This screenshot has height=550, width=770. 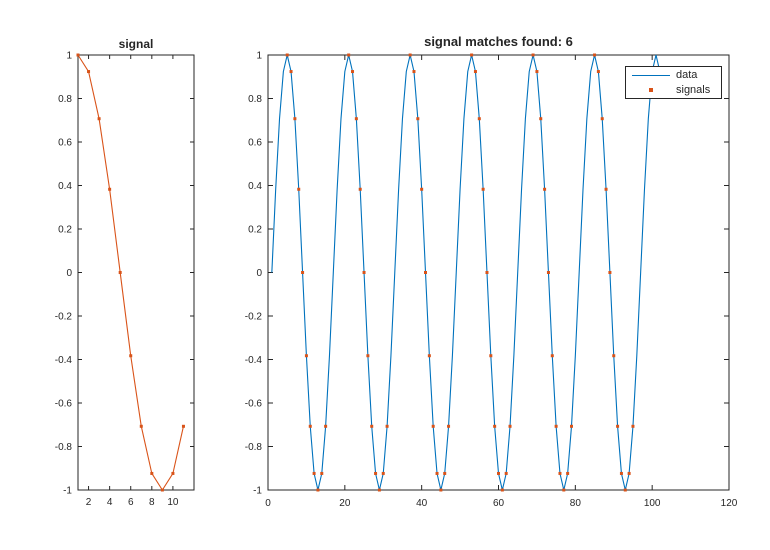 I want to click on left-plot-title: signal, so click(x=136, y=44).